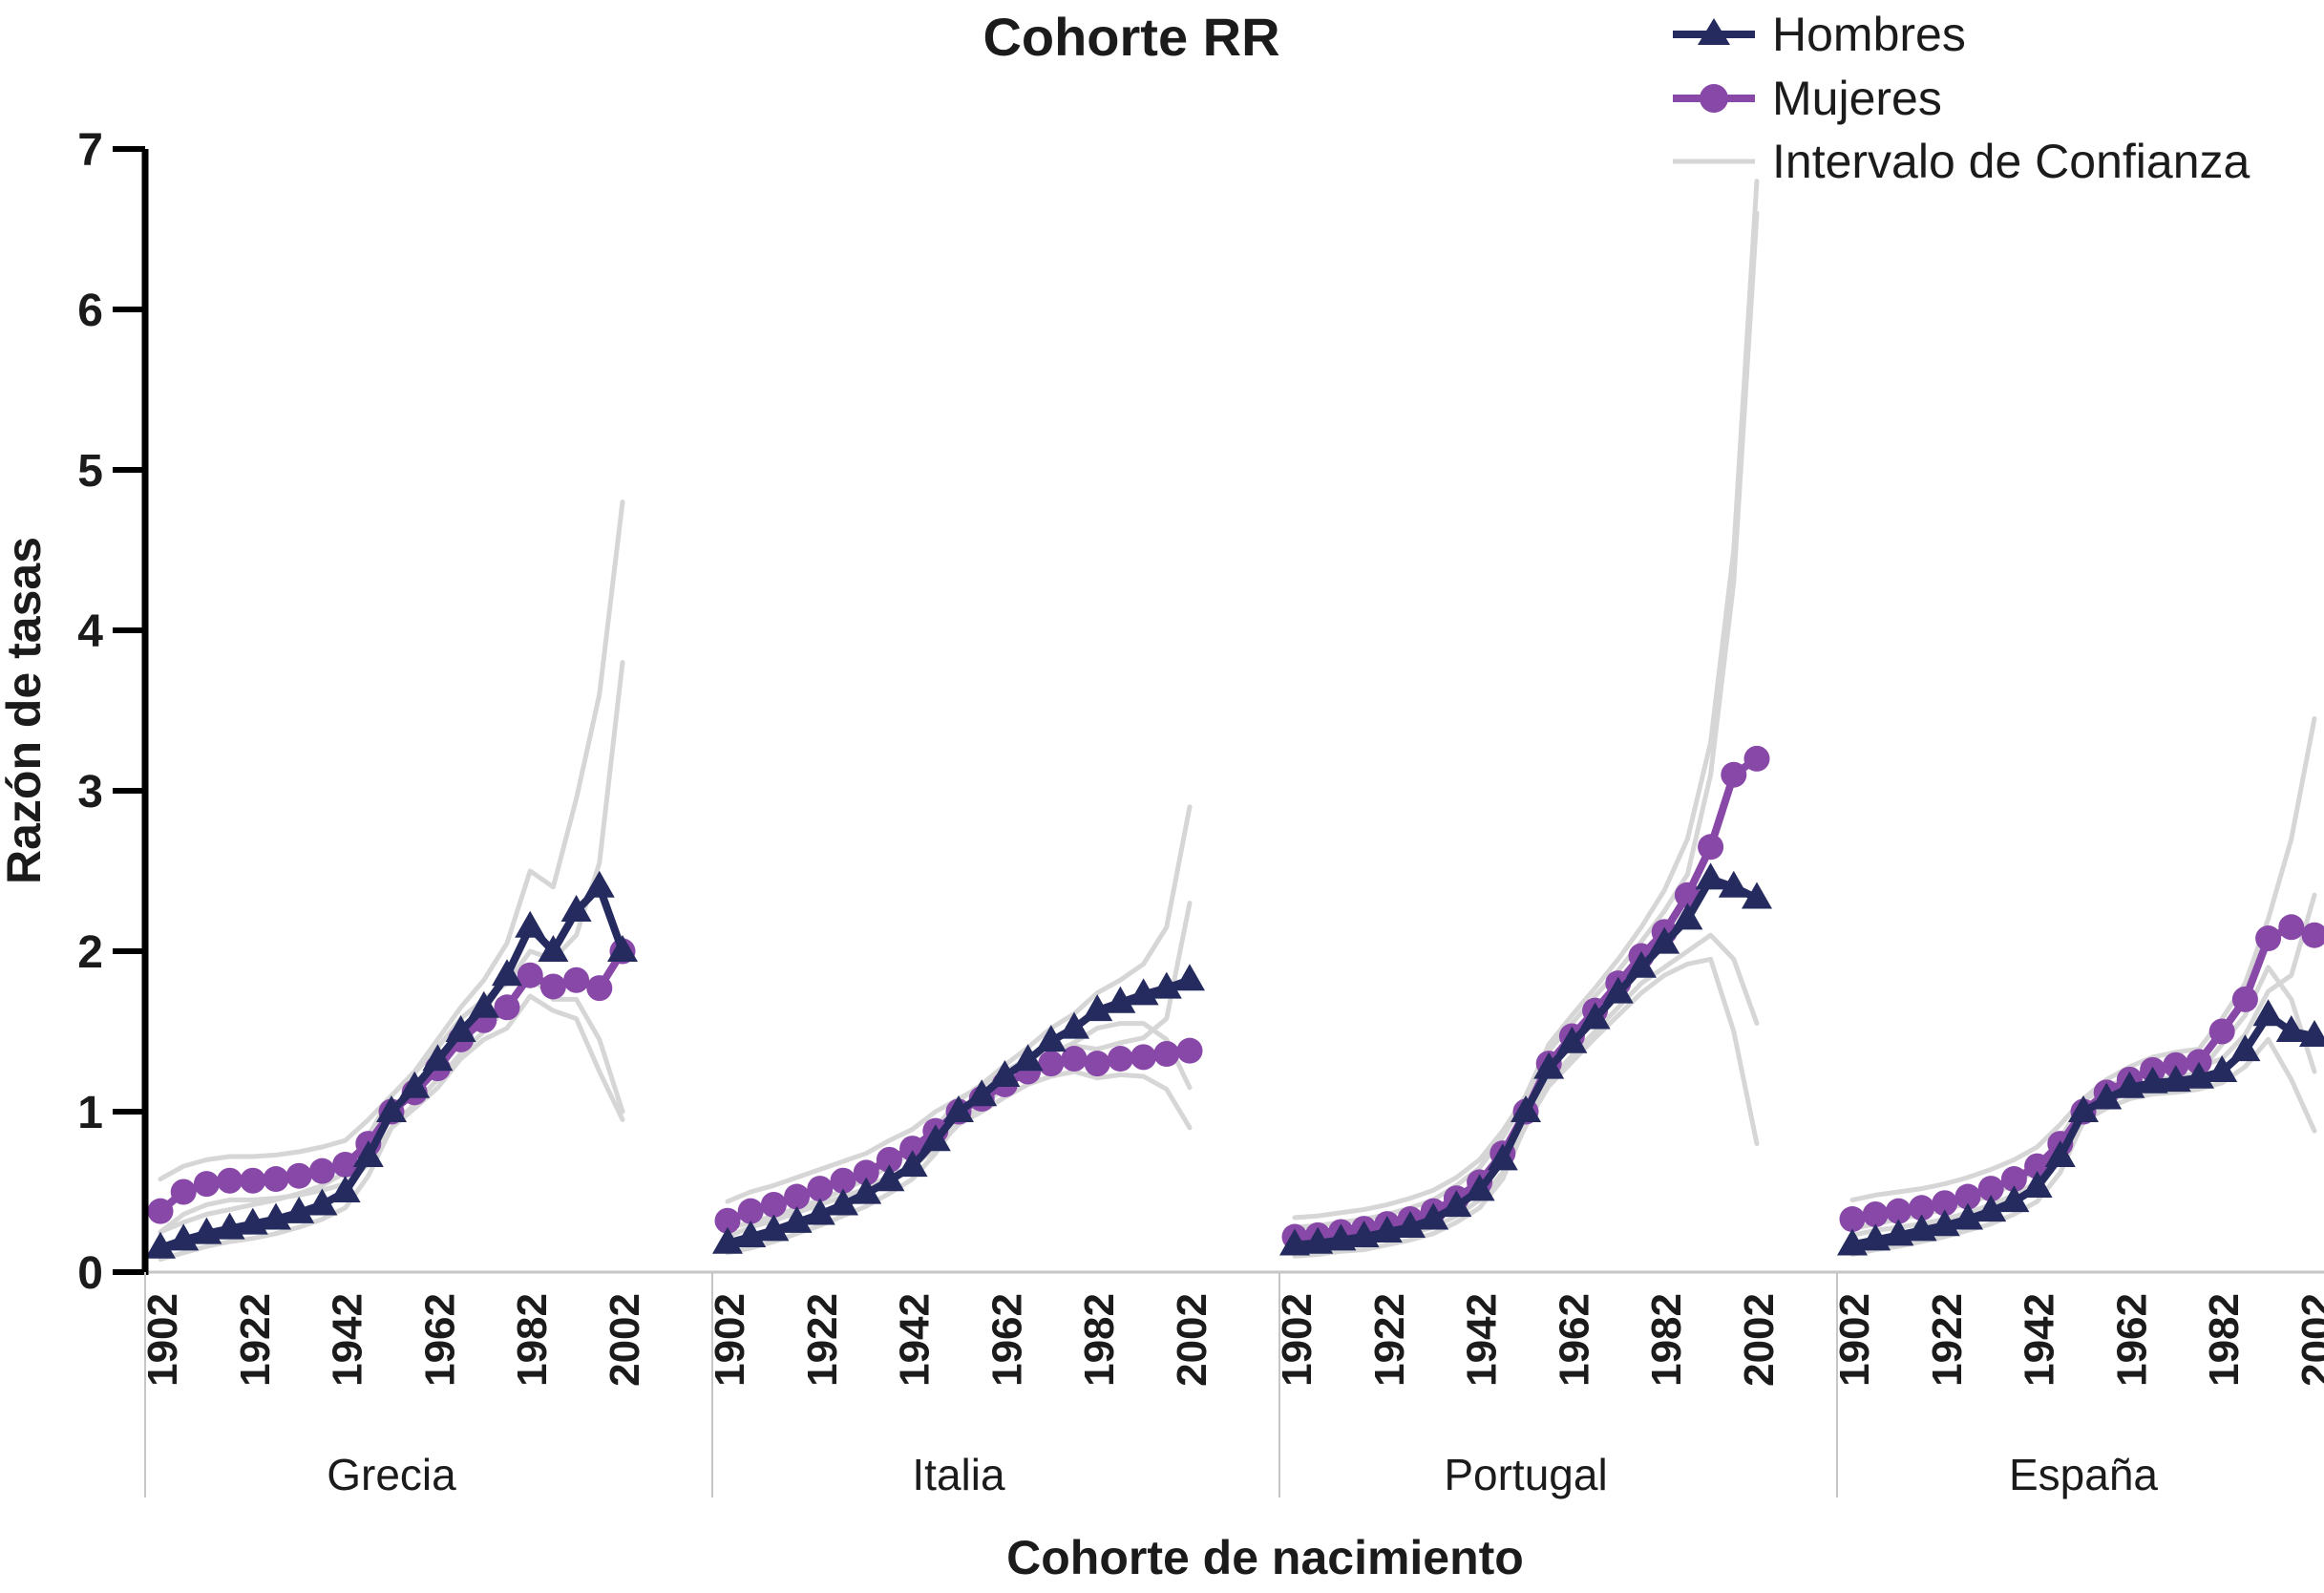  I want to click on hombres-triangle-icon, so click(1714, 31).